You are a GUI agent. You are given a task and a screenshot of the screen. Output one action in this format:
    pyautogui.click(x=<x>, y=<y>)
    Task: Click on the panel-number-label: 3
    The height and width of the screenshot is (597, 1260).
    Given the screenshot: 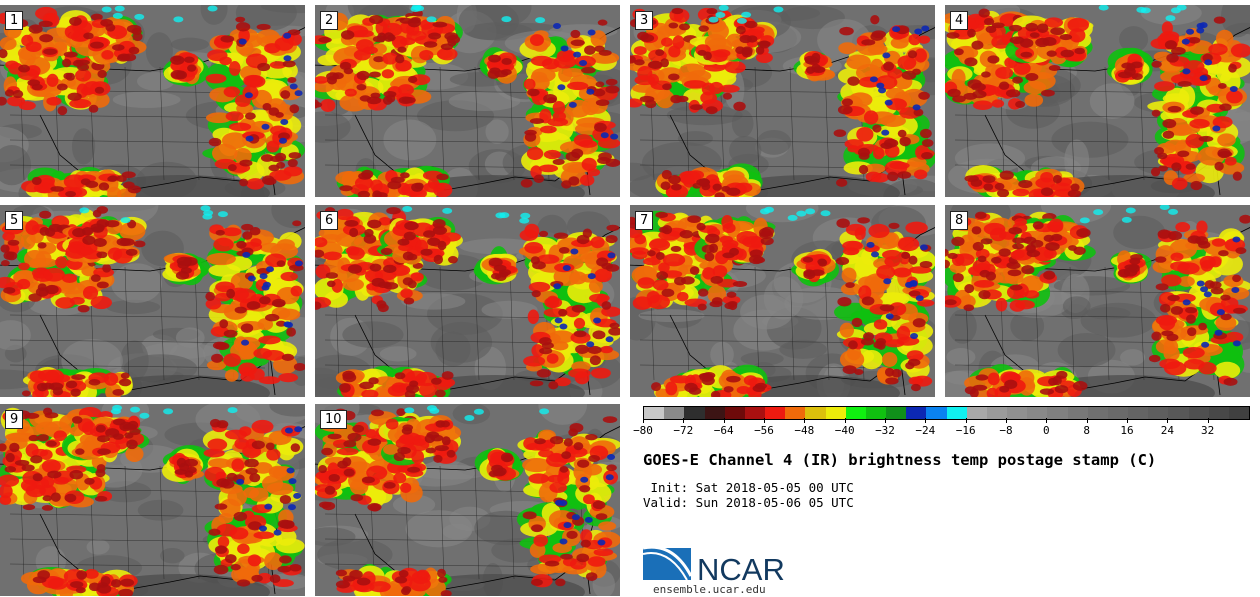 What is the action you would take?
    pyautogui.click(x=644, y=20)
    